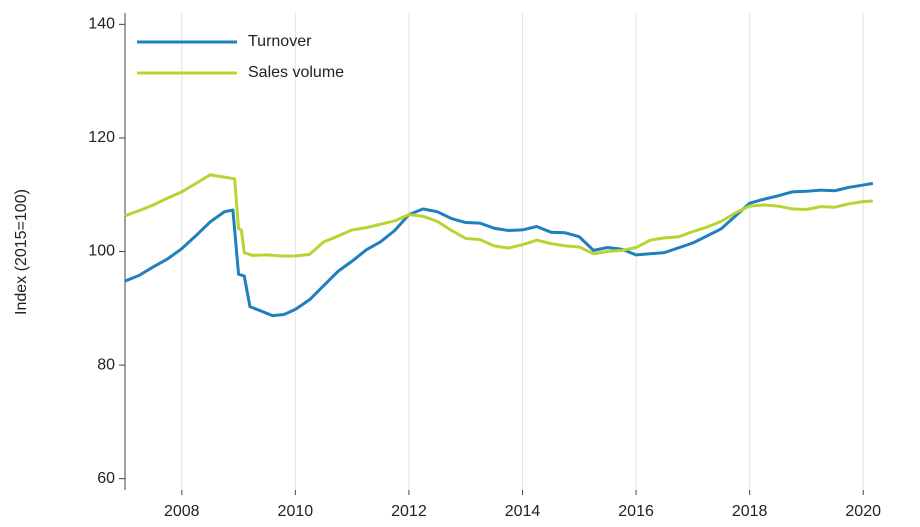  Describe the element at coordinates (296, 511) in the screenshot. I see `x-tick-label: 2010` at that location.